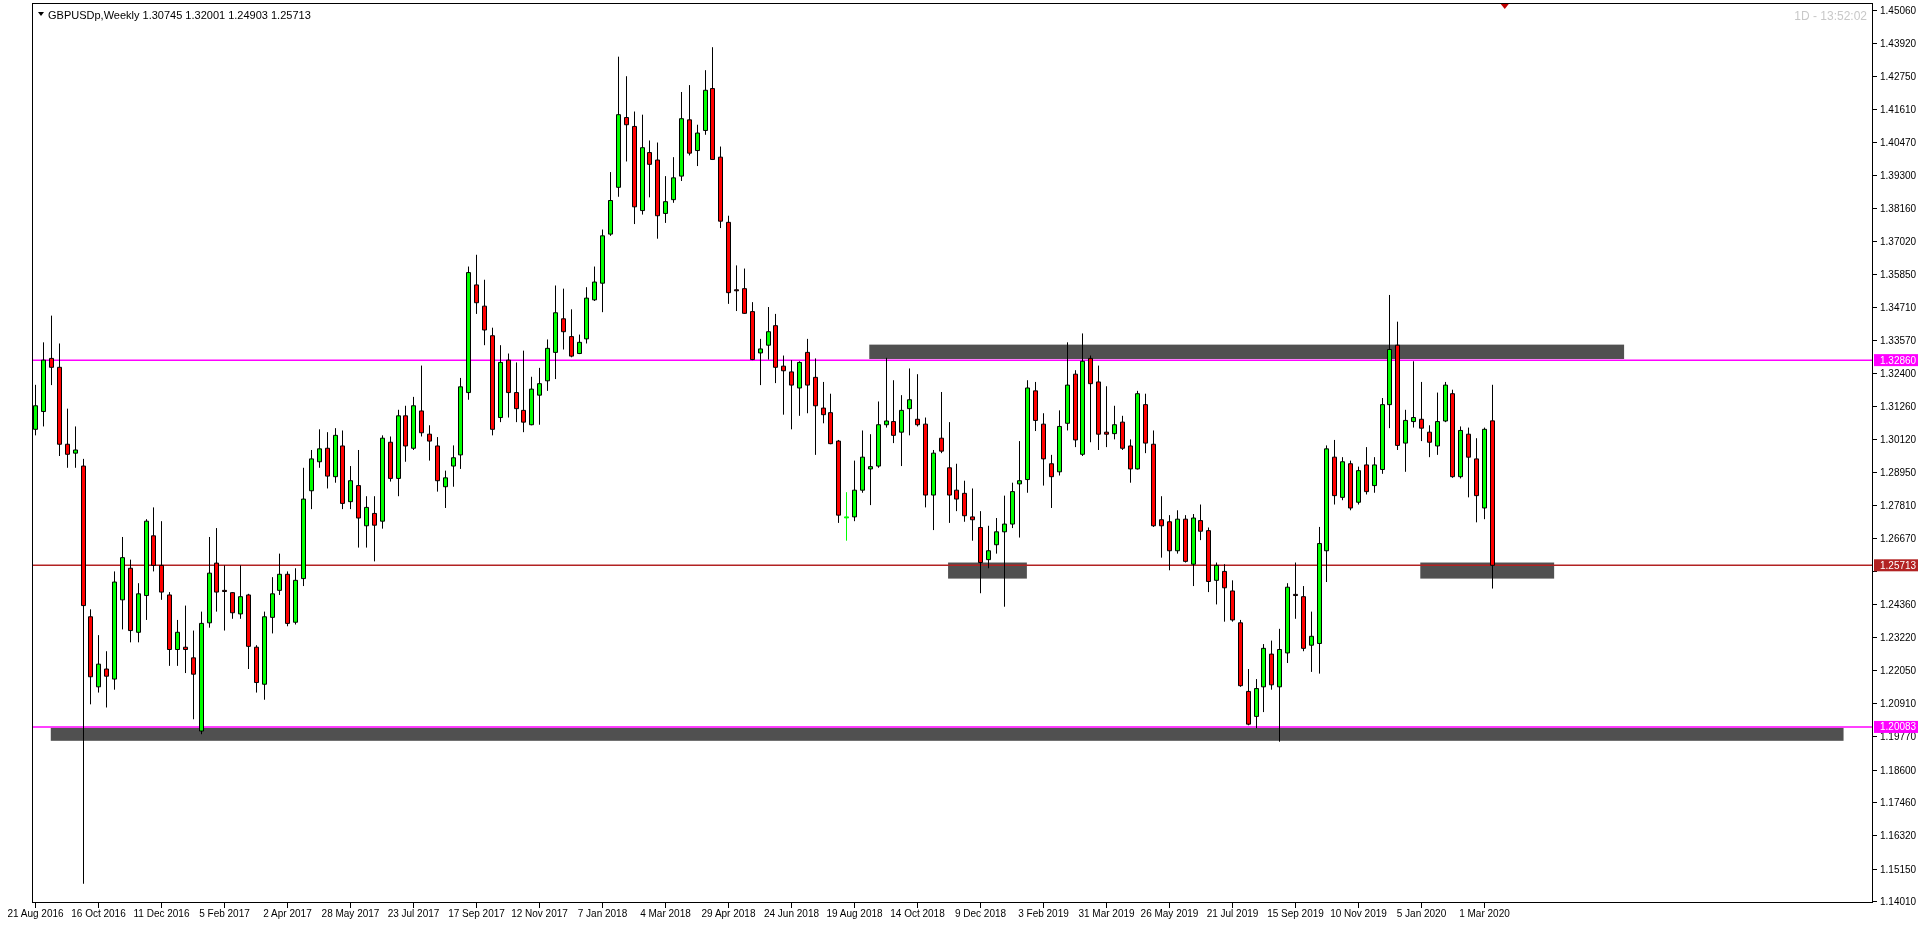  I want to click on y-tick-label: 1.15150, so click(1898, 869).